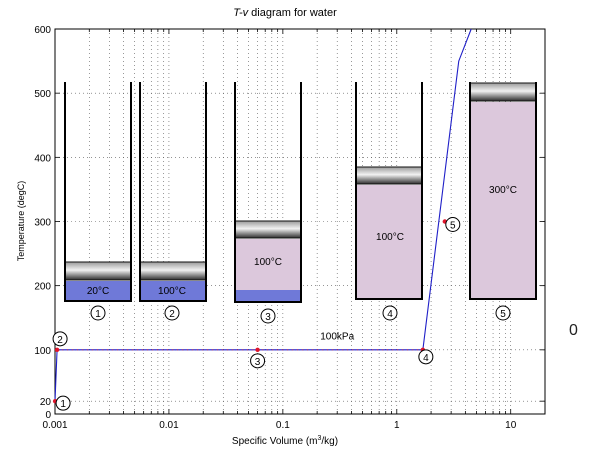 The image size is (597, 456). I want to click on cylinder-temperature-label: 300°C, so click(503, 190).